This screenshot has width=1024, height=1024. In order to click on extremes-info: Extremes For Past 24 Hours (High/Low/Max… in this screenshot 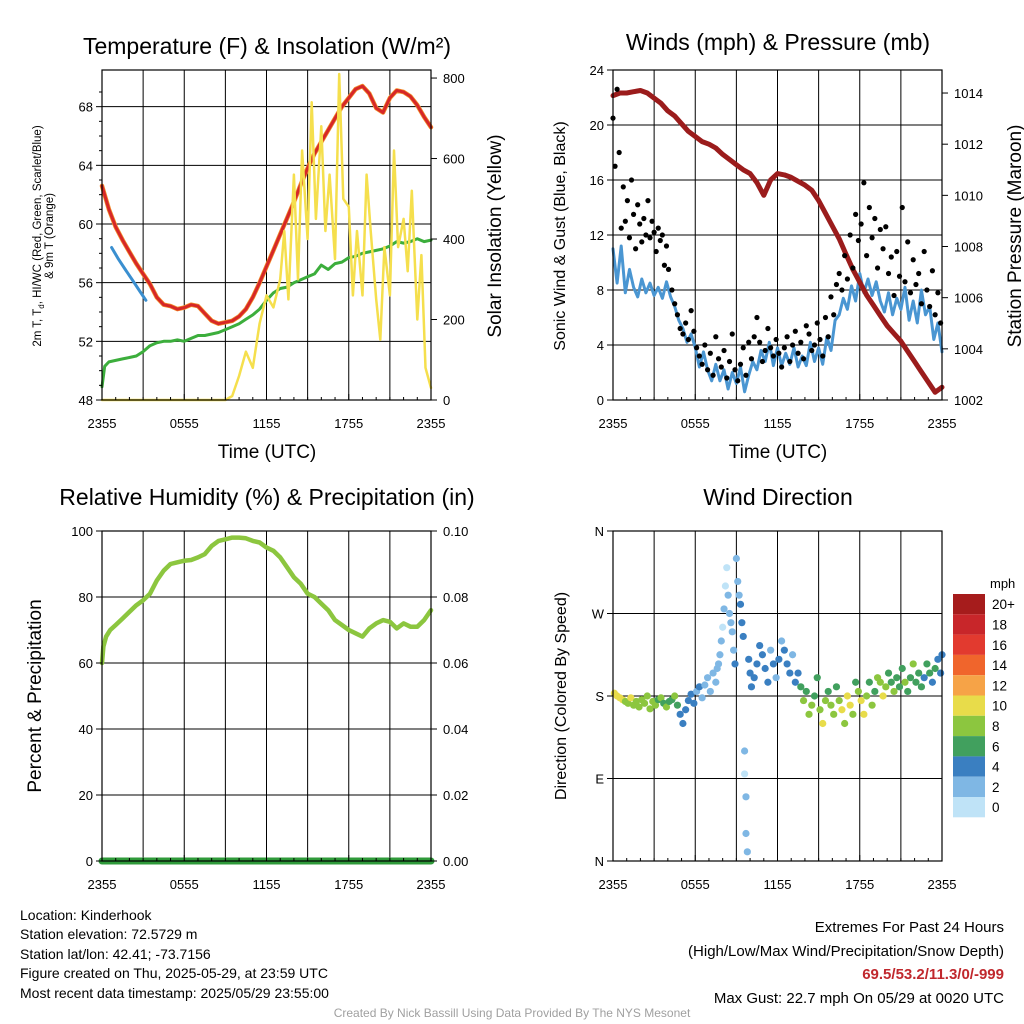, I will do `click(846, 963)`.